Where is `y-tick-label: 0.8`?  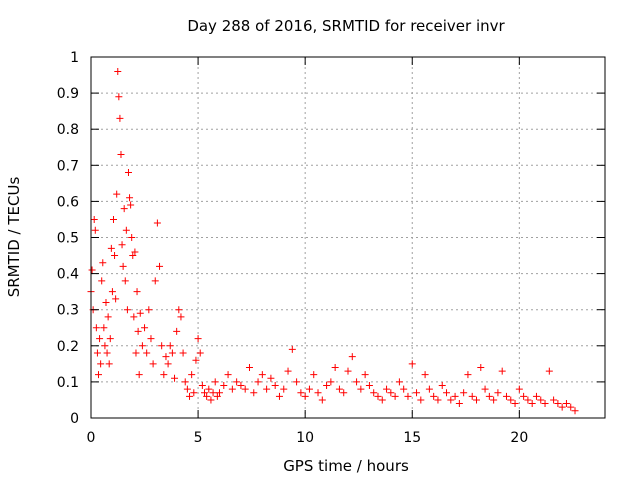 y-tick-label: 0.8 is located at coordinates (68, 130).